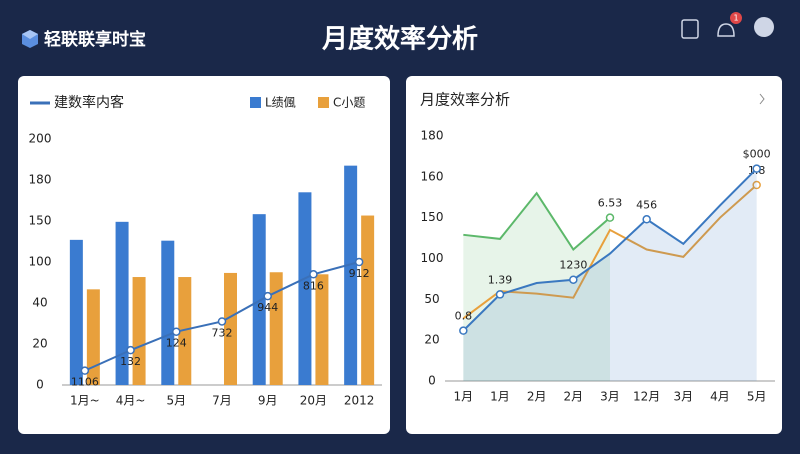 The image size is (800, 454). What do you see at coordinates (30, 39) in the screenshot?
I see `logo` at bounding box center [30, 39].